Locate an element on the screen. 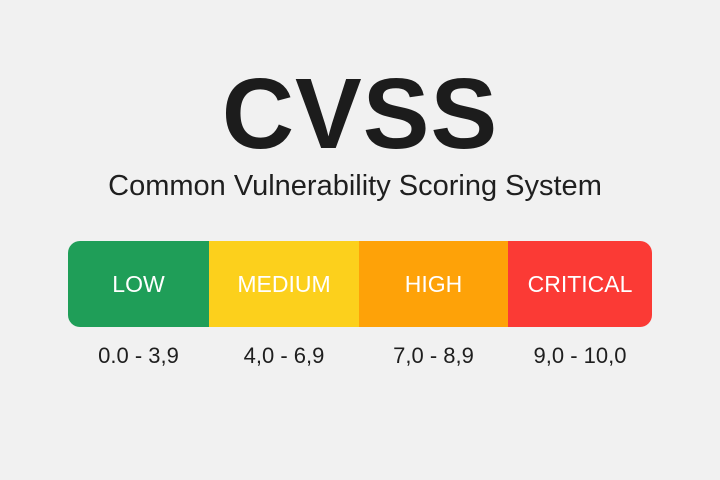  severity-label: MEDIUM is located at coordinates (284, 283).